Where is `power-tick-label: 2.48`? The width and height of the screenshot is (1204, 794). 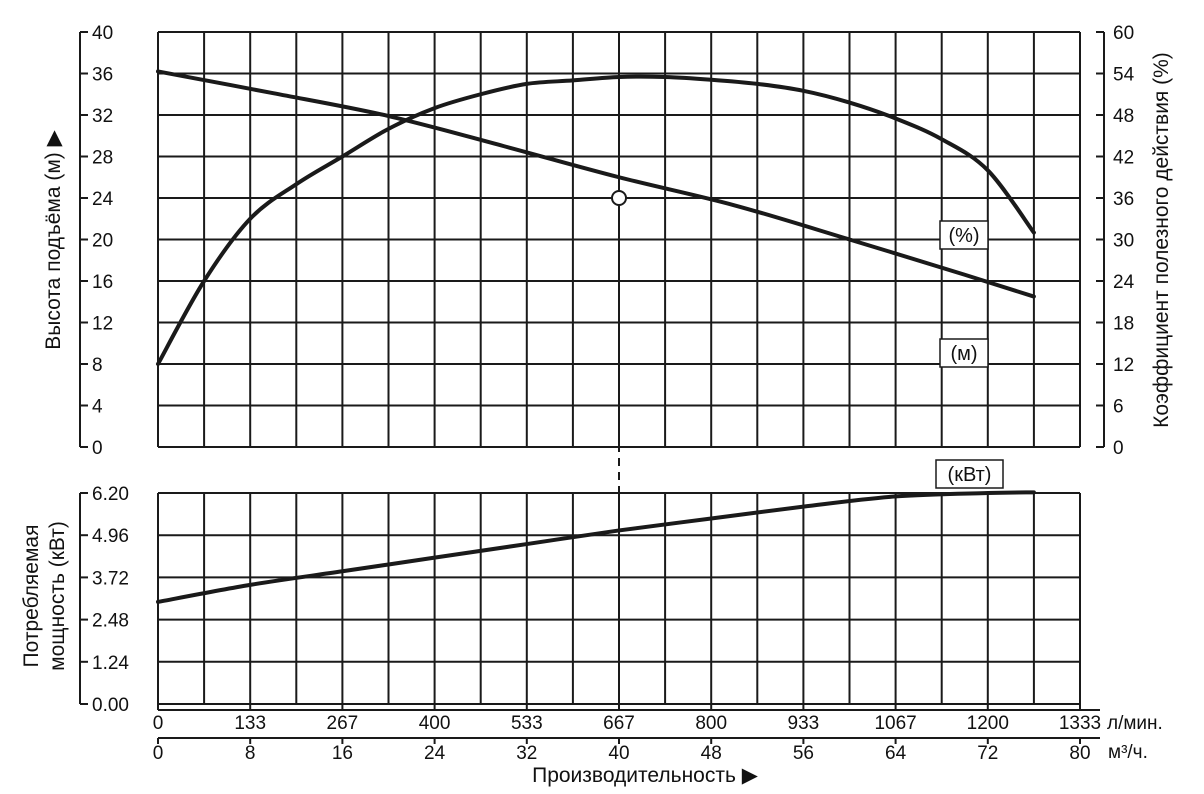 power-tick-label: 2.48 is located at coordinates (110, 621).